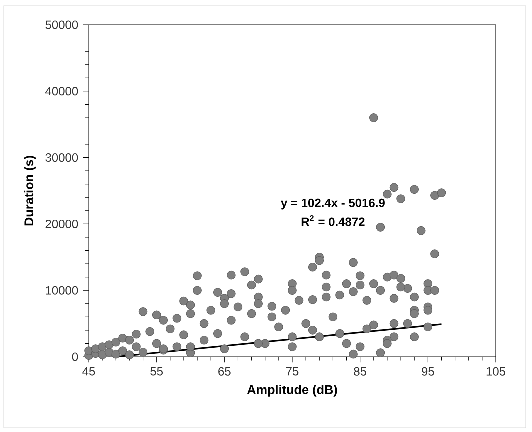 Image resolution: width=532 pixels, height=432 pixels. I want to click on annotation: R$^{2}$ = 0.4872, so click(333, 220).